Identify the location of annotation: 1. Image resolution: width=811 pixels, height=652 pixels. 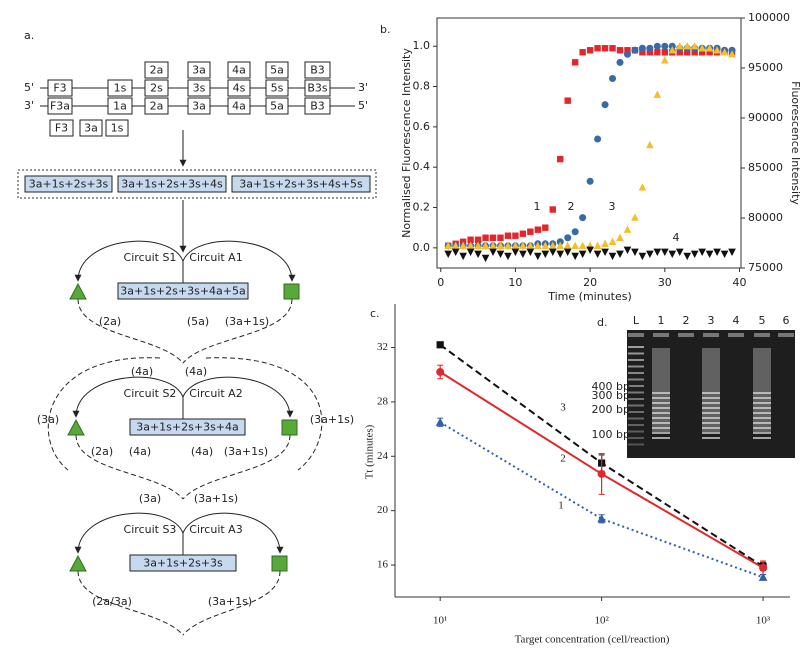
(537, 206).